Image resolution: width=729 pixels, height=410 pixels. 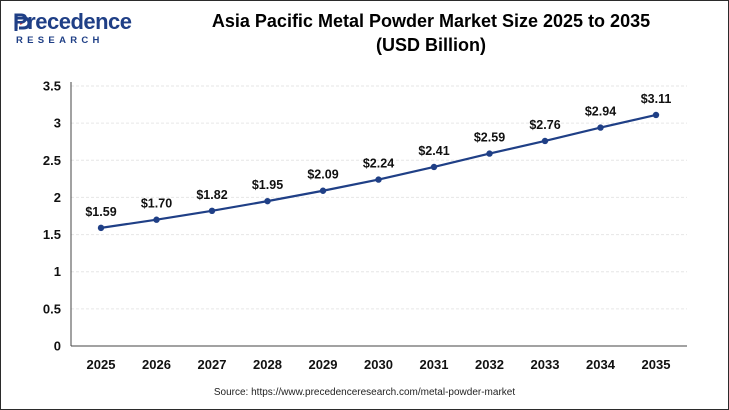 I want to click on x-tick-label: 2028, so click(x=267, y=364).